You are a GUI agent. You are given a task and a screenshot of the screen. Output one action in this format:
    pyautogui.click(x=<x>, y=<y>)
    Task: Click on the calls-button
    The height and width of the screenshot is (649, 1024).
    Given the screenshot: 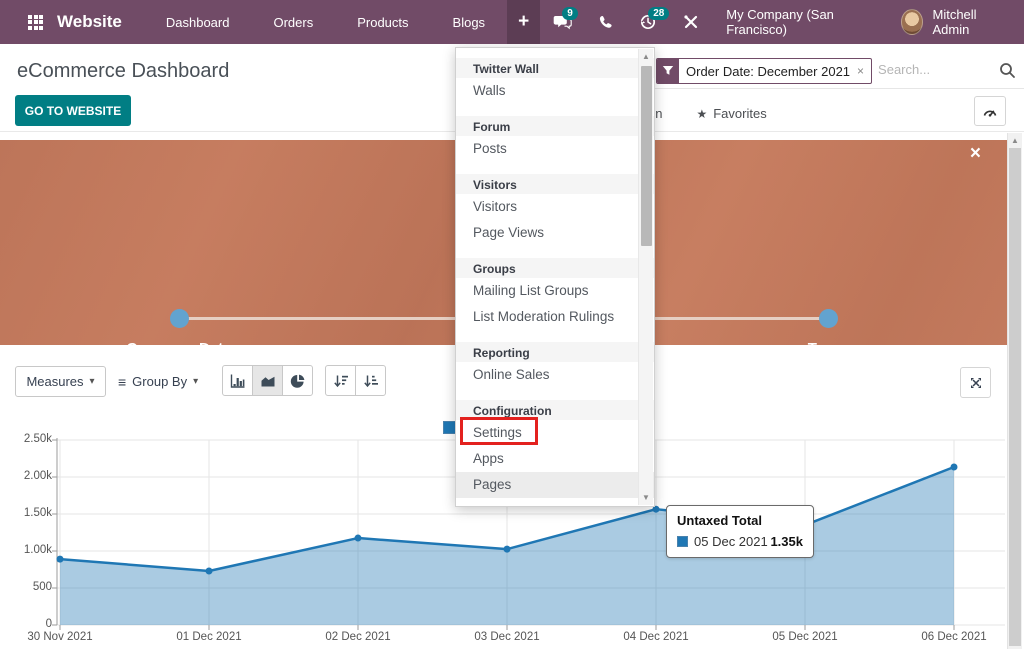 What is the action you would take?
    pyautogui.click(x=605, y=22)
    